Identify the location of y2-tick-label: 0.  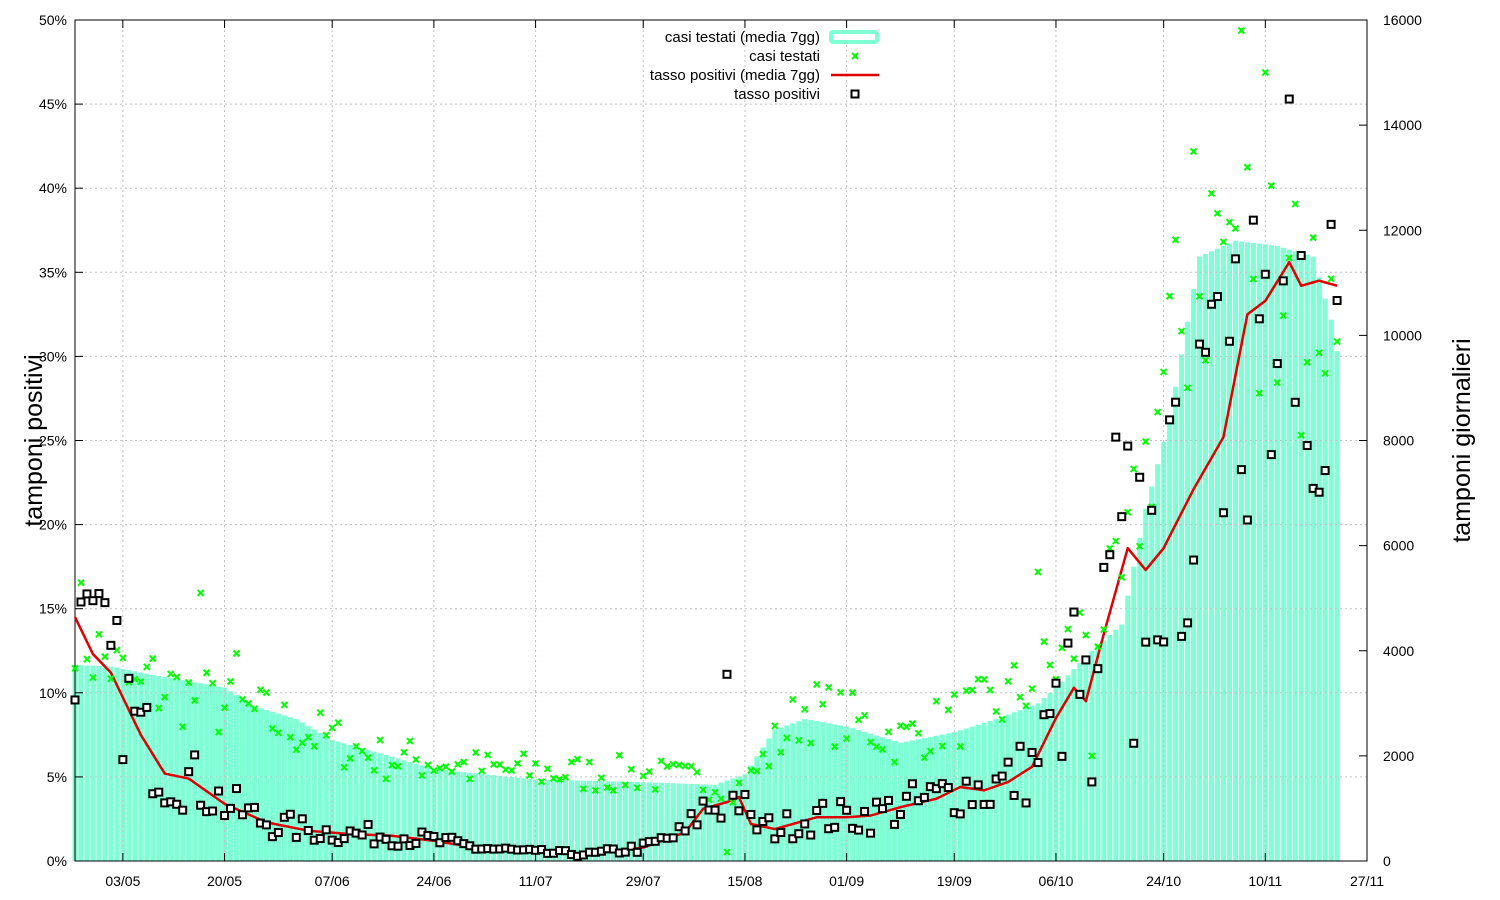
(1387, 861).